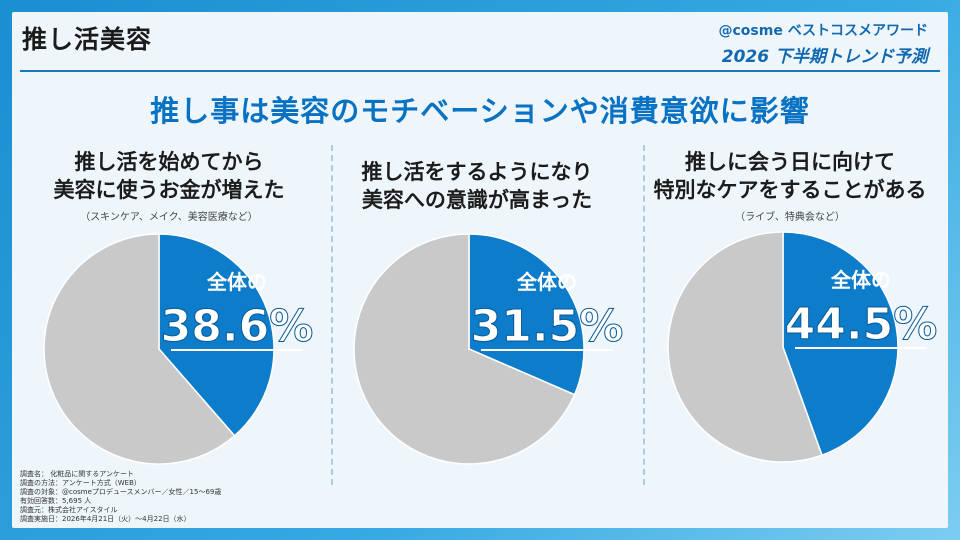  What do you see at coordinates (790, 162) in the screenshot?
I see `column-3-title-line1: 推しに会う日に向けて` at bounding box center [790, 162].